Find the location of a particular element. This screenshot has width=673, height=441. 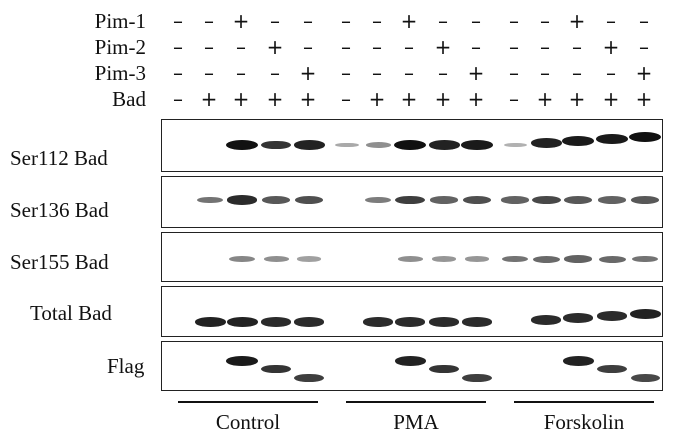

blot-panel-flag is located at coordinates (412, 366).